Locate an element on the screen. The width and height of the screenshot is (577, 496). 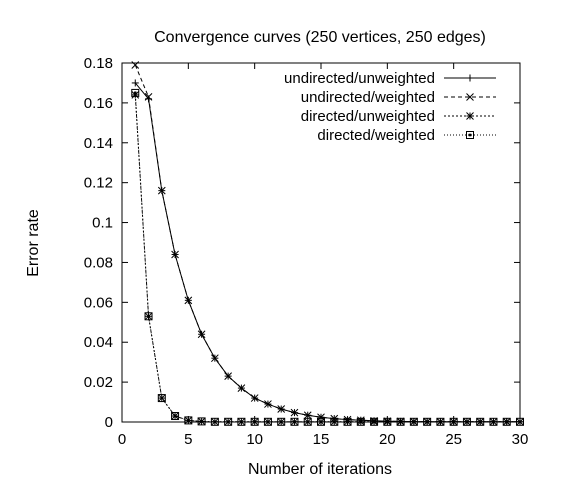
x-tick-label: 25 is located at coordinates (453, 439).